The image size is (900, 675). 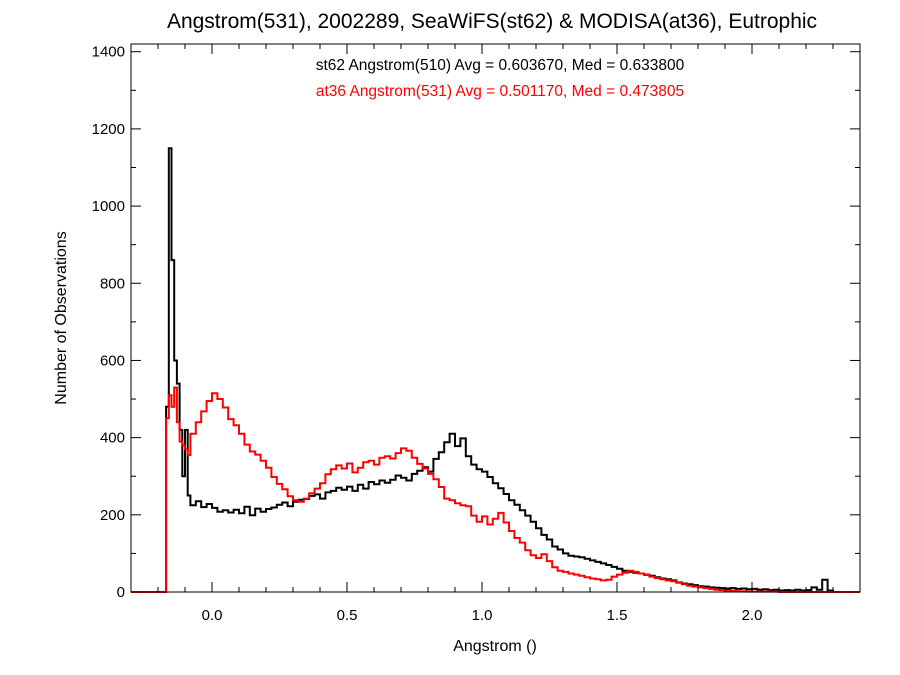 I want to click on y-axis-label: Number of Observations, so click(x=61, y=317).